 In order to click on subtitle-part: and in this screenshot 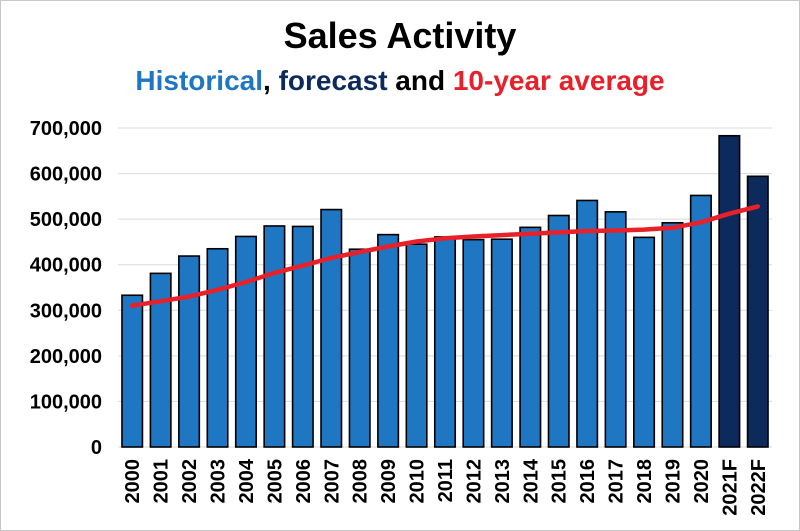, I will do `click(420, 80)`.